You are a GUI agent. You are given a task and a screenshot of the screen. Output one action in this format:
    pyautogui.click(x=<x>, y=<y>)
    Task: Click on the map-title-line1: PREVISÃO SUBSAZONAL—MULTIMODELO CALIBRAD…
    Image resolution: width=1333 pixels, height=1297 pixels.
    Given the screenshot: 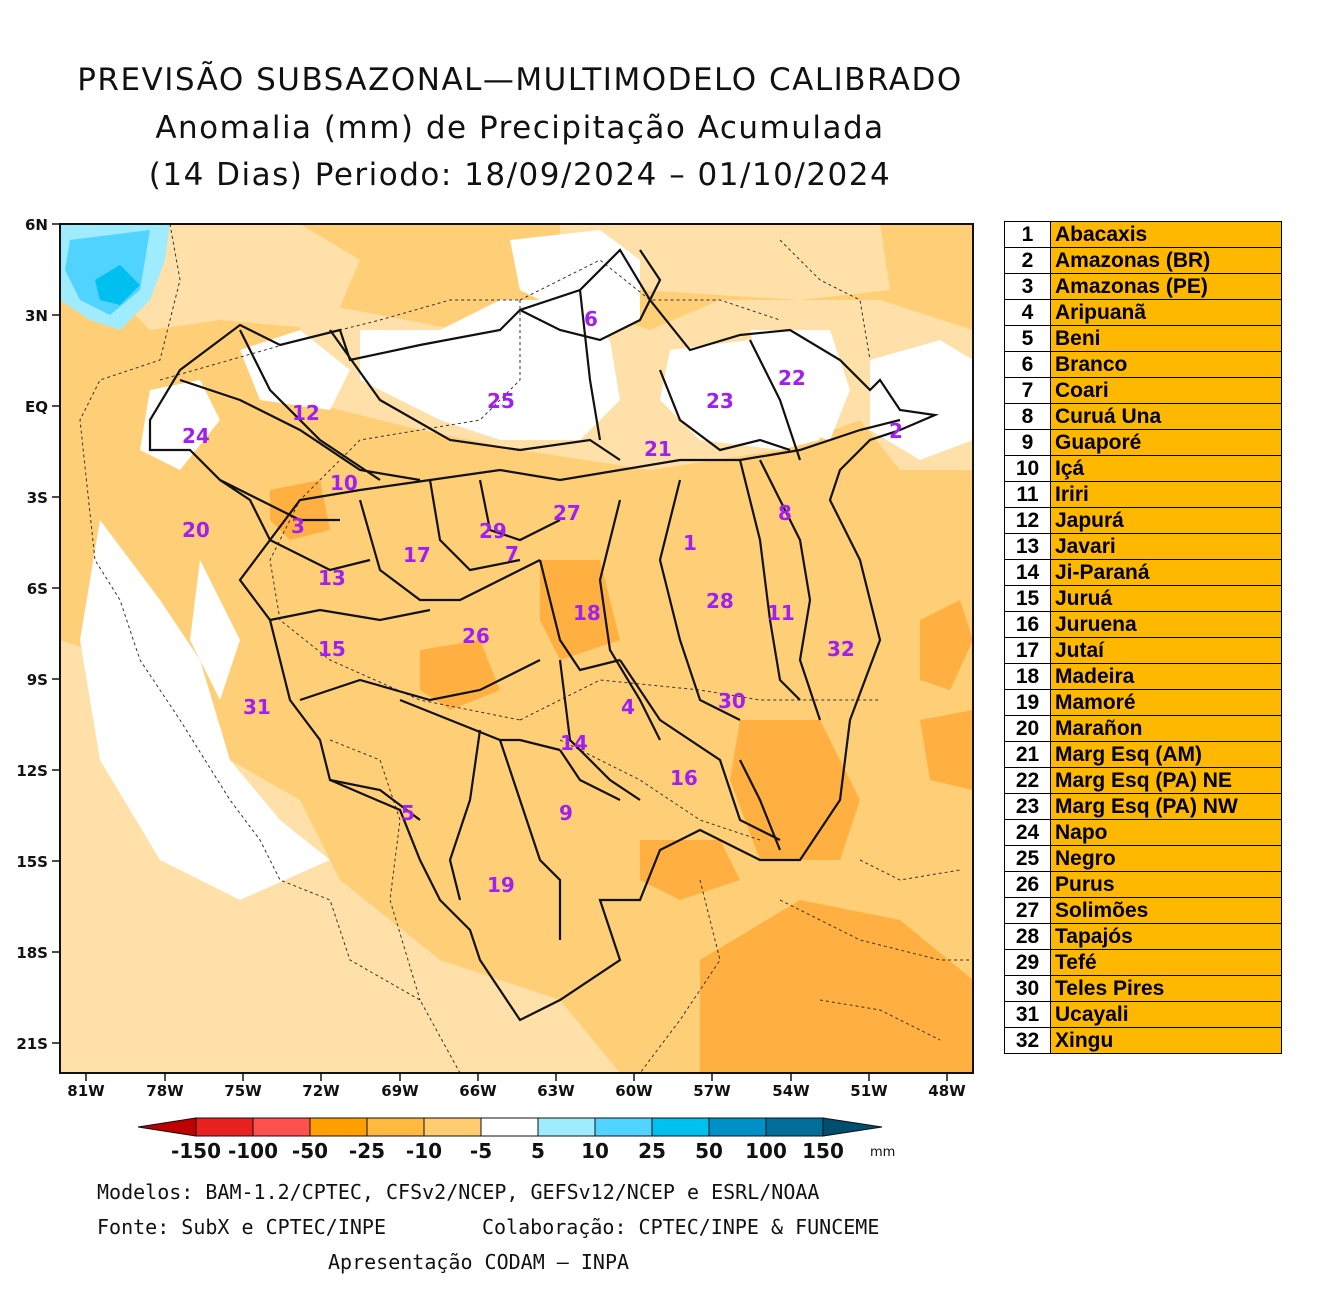 What is the action you would take?
    pyautogui.click(x=520, y=80)
    